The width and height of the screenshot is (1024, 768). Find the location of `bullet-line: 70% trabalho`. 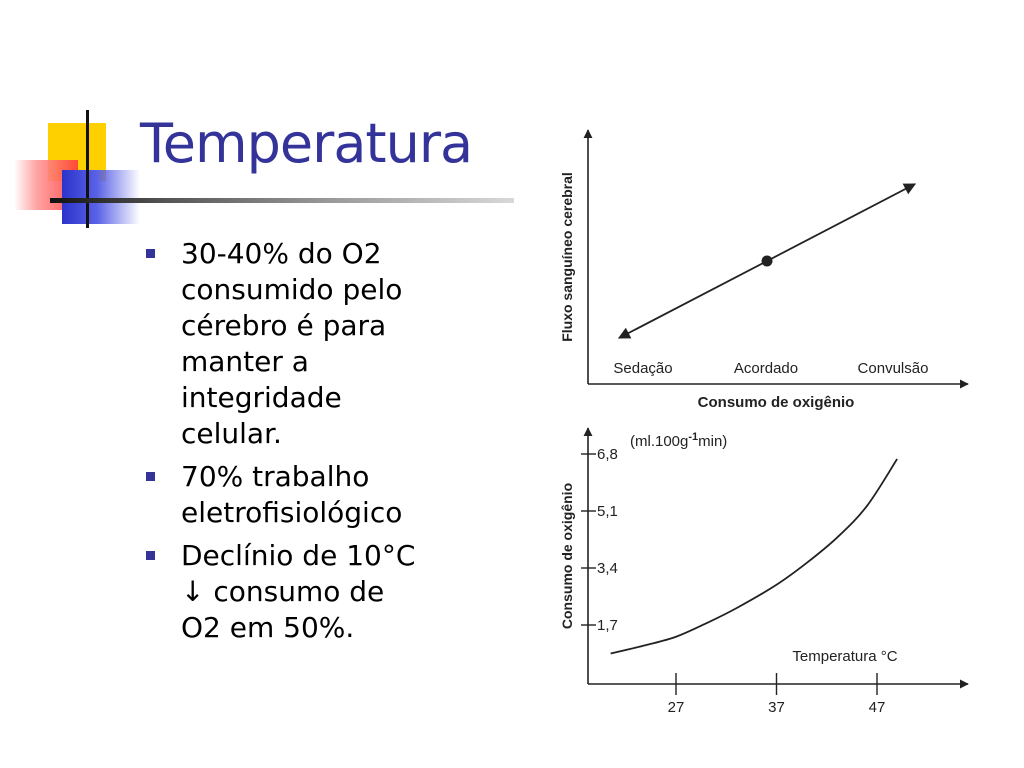

bullet-line: 70% trabalho is located at coordinates (275, 476).